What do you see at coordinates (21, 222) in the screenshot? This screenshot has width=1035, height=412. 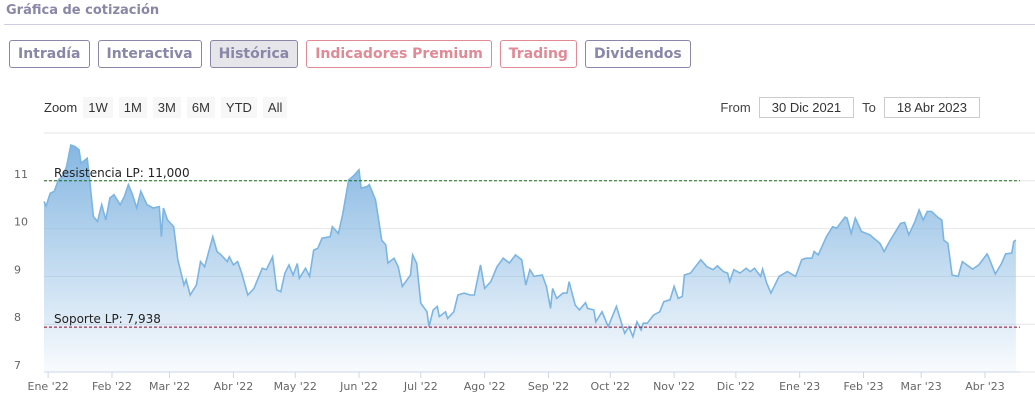 I see `y-tick-label: 10` at bounding box center [21, 222].